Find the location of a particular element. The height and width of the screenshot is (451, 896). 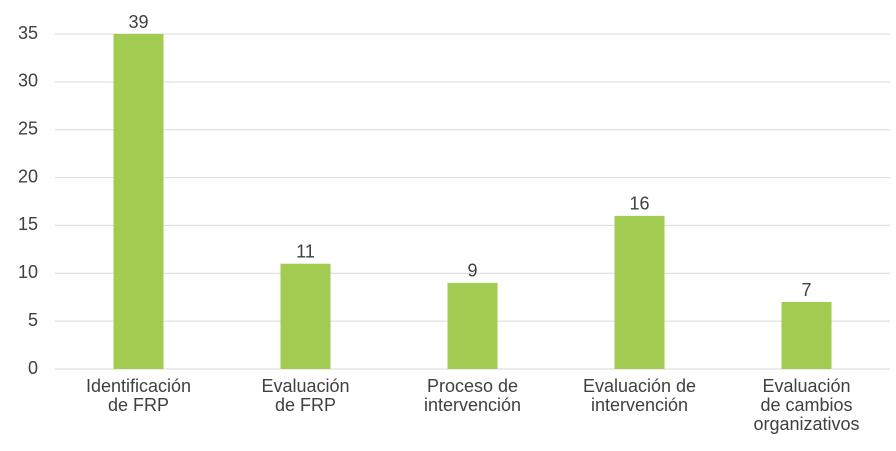

x-tick-label: organizativos is located at coordinates (806, 424).